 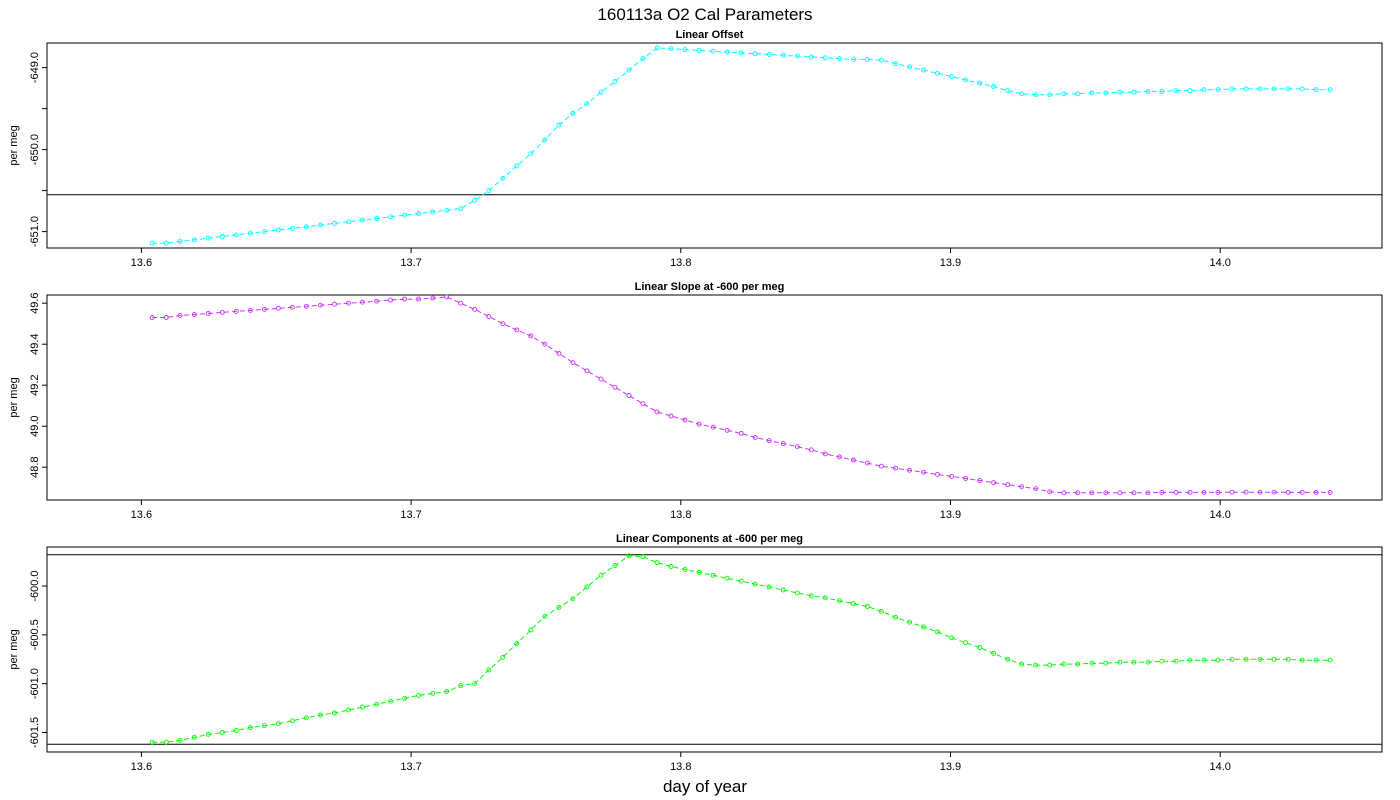 I want to click on x-tick-label: 13.9, so click(x=950, y=767).